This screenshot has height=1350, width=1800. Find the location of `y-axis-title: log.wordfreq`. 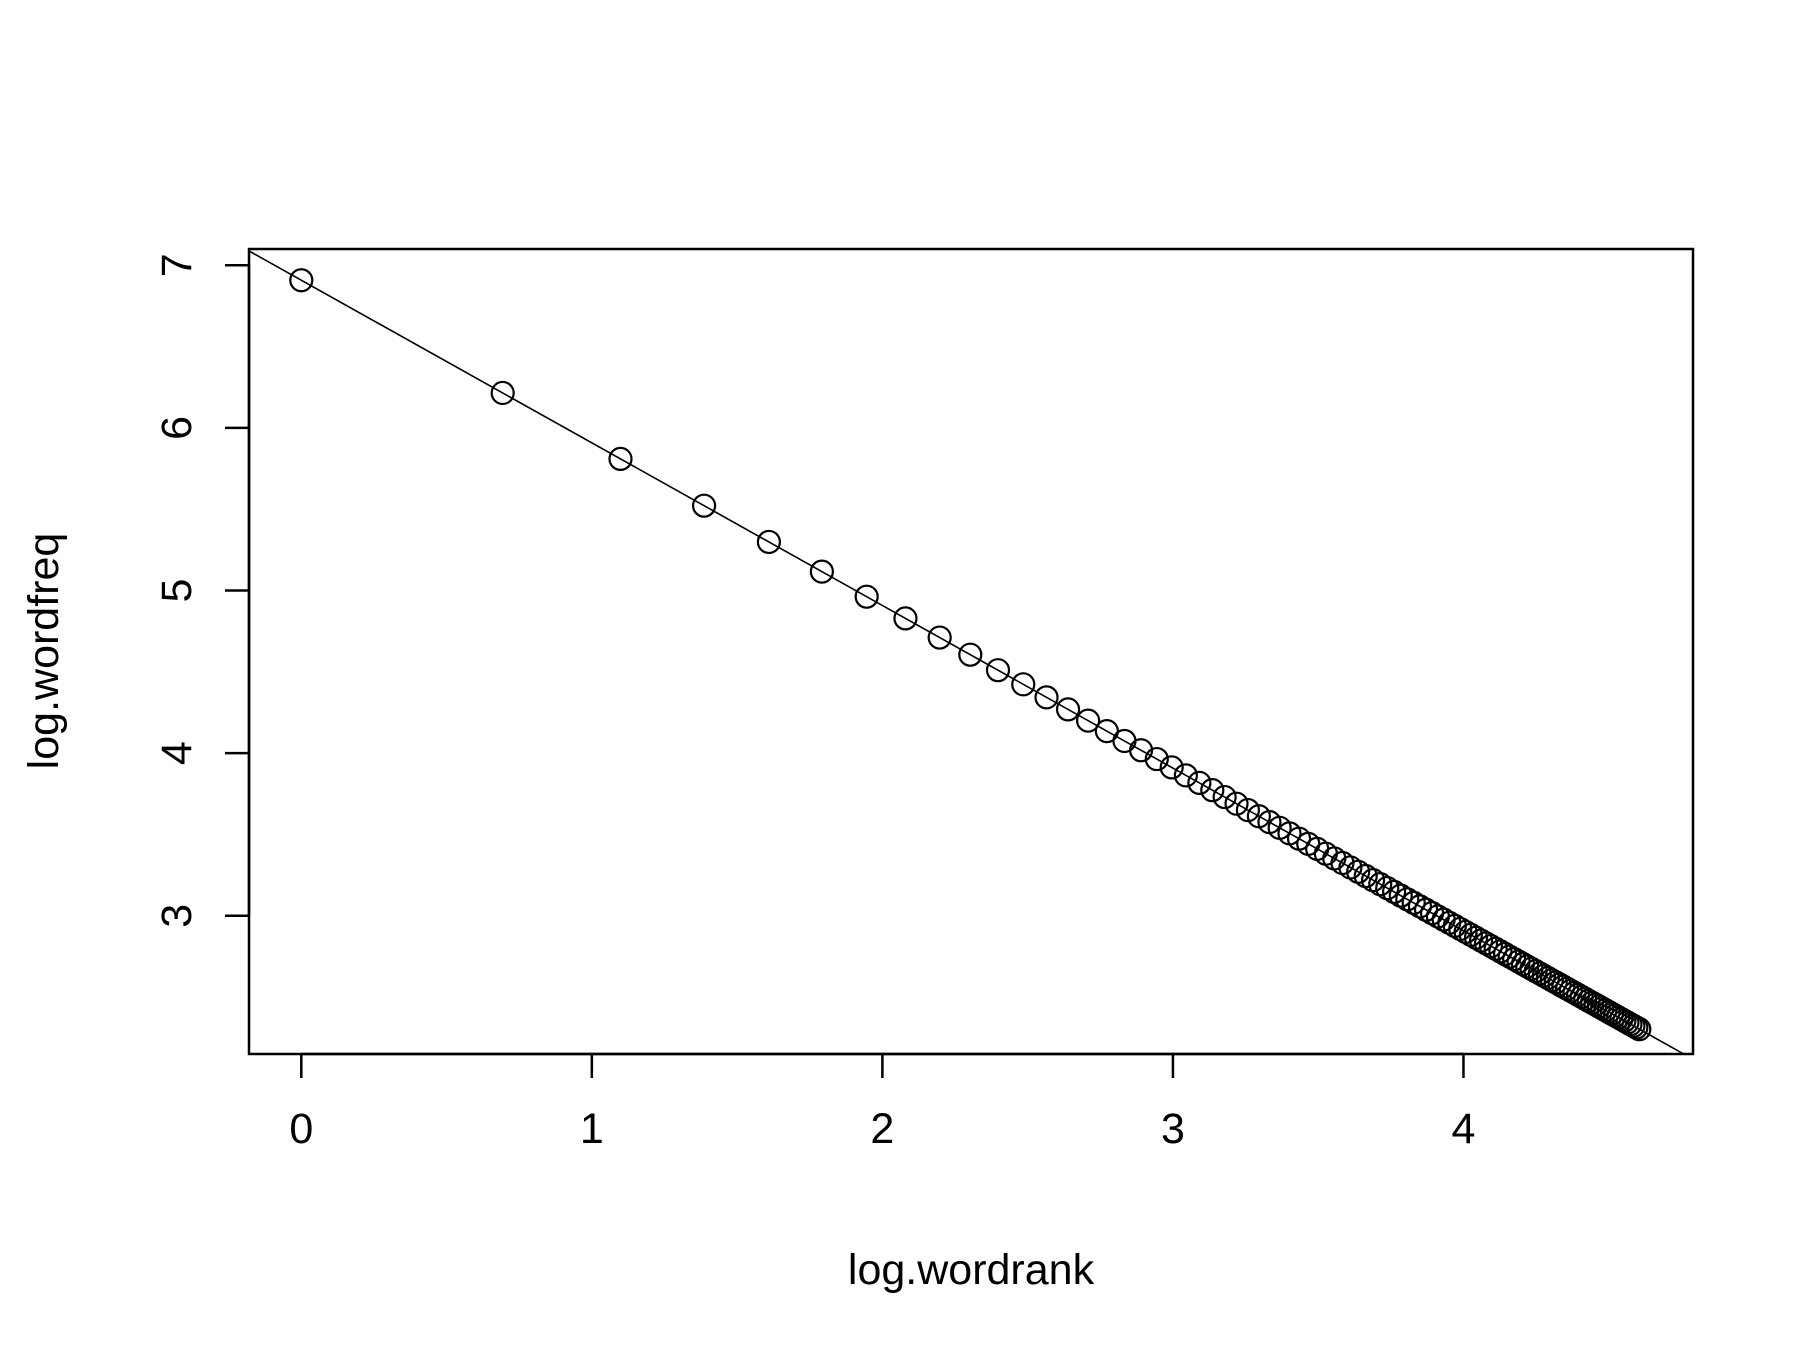

y-axis-title: log.wordfreq is located at coordinates (44, 651).